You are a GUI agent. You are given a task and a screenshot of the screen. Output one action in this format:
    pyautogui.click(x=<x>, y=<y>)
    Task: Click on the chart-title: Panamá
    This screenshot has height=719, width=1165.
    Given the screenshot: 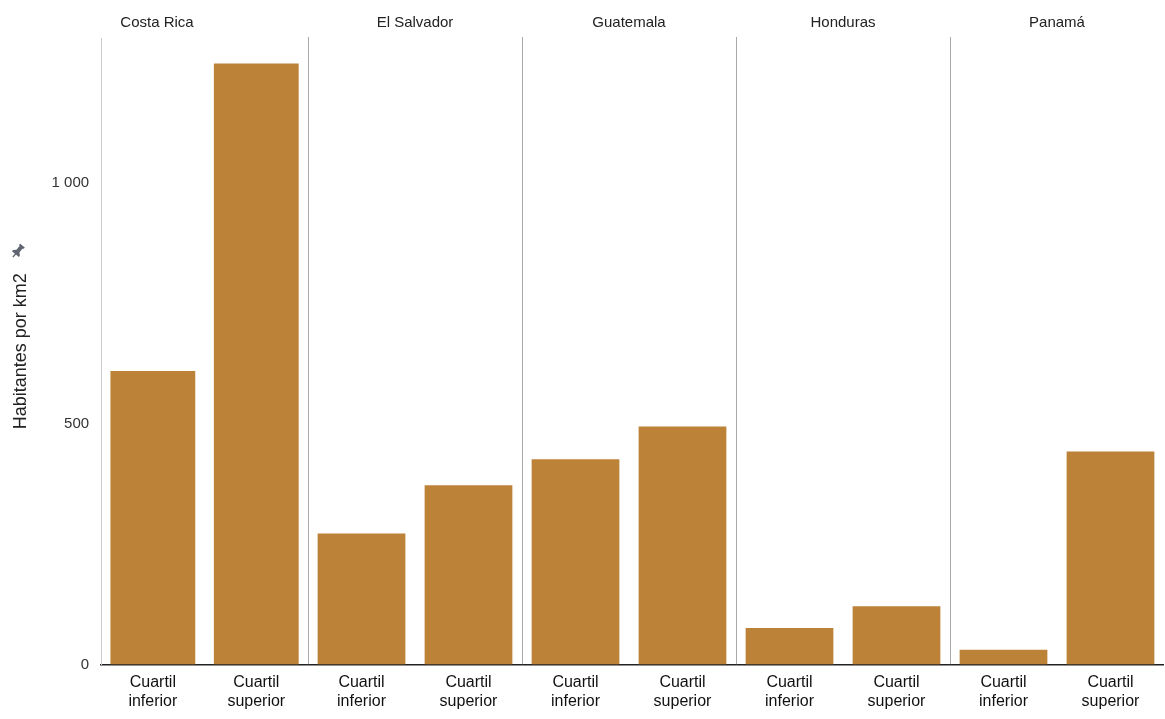 What is the action you would take?
    pyautogui.click(x=1057, y=22)
    